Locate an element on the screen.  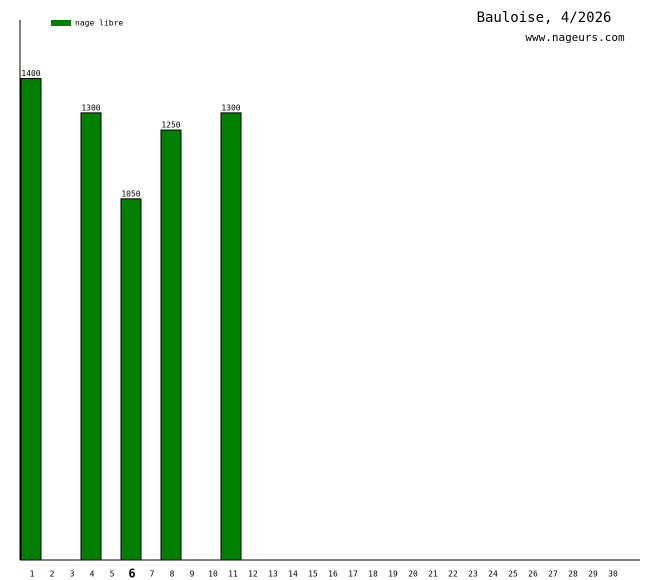
x-tick-label: 6 is located at coordinates (131, 573).